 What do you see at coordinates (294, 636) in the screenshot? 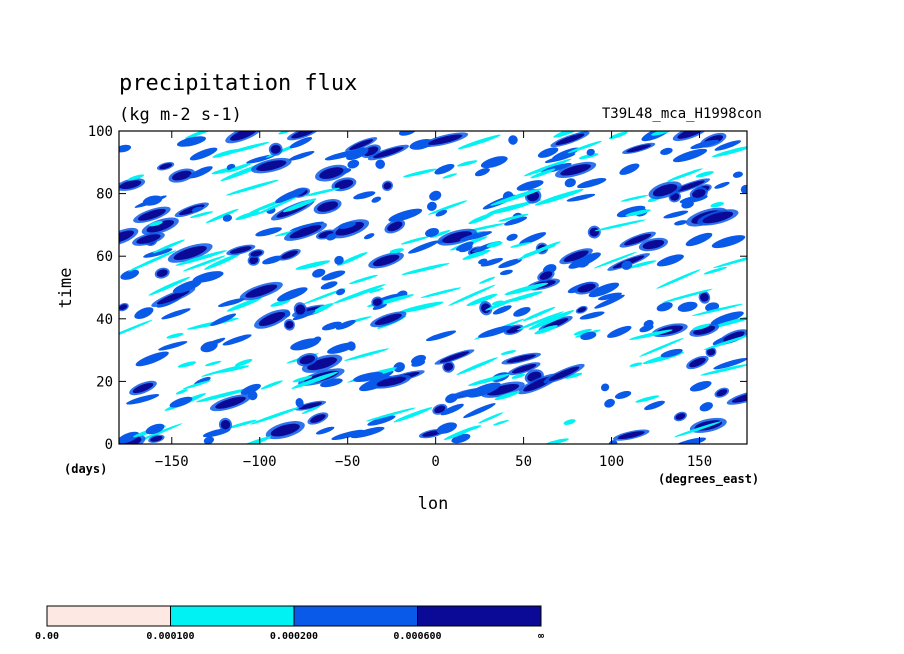
I see `colorbar-label: 0.000200` at bounding box center [294, 636].